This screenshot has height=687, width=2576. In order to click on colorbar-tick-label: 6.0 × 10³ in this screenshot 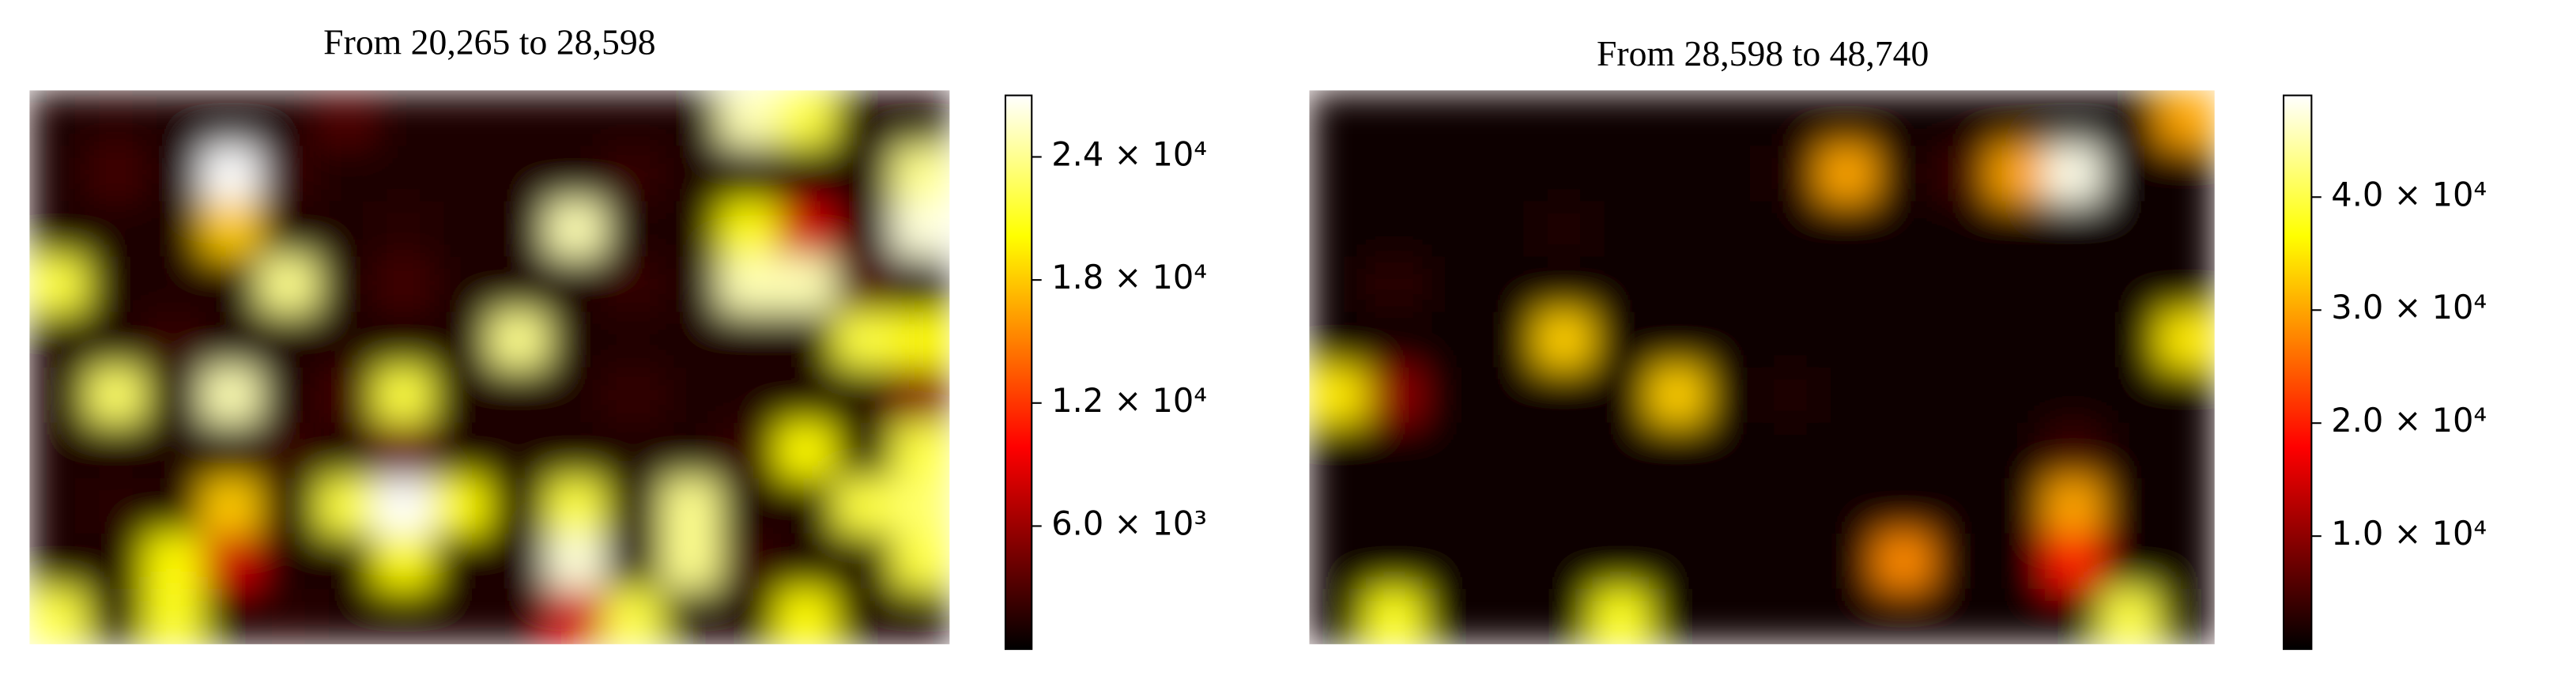, I will do `click(1129, 523)`.